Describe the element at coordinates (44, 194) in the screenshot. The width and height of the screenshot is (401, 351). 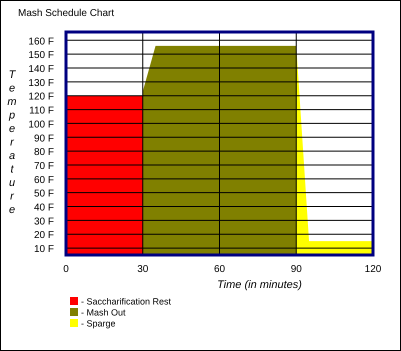
I see `y-tick-label: 50 F` at that location.